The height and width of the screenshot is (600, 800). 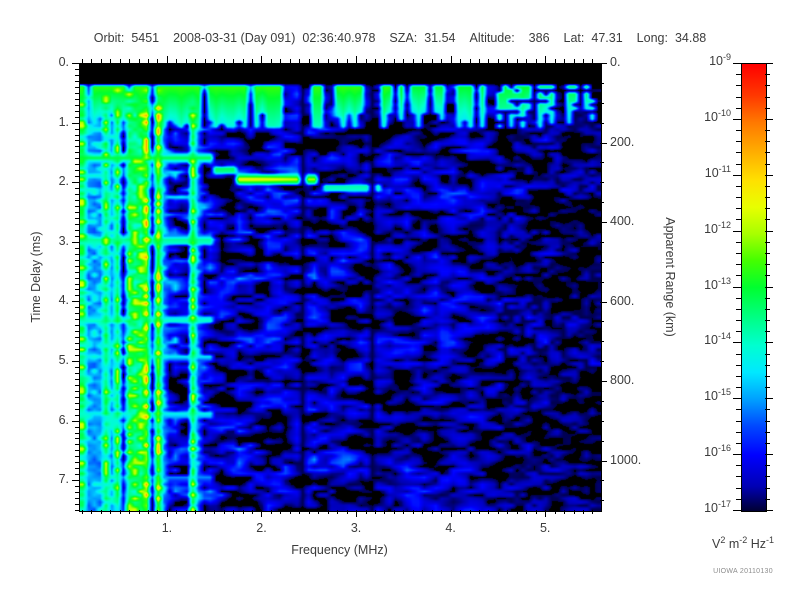 I want to click on colorbar, so click(x=754, y=287).